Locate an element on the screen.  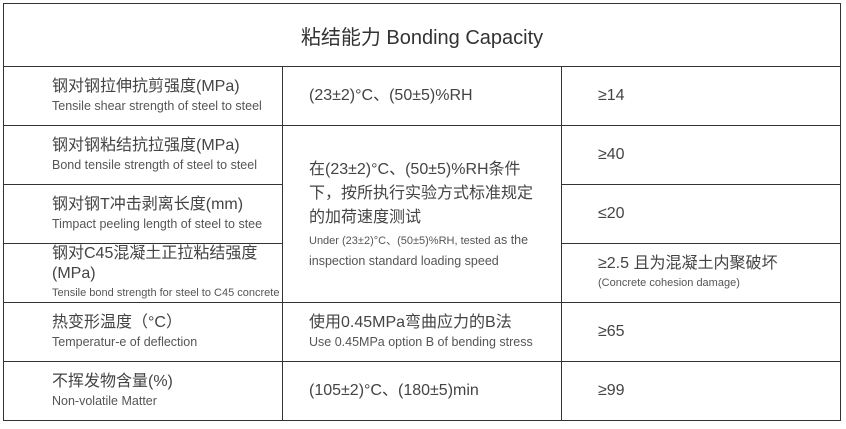
shared-condition-en-b: as the inspection standard loading speed is located at coordinates (419, 250).